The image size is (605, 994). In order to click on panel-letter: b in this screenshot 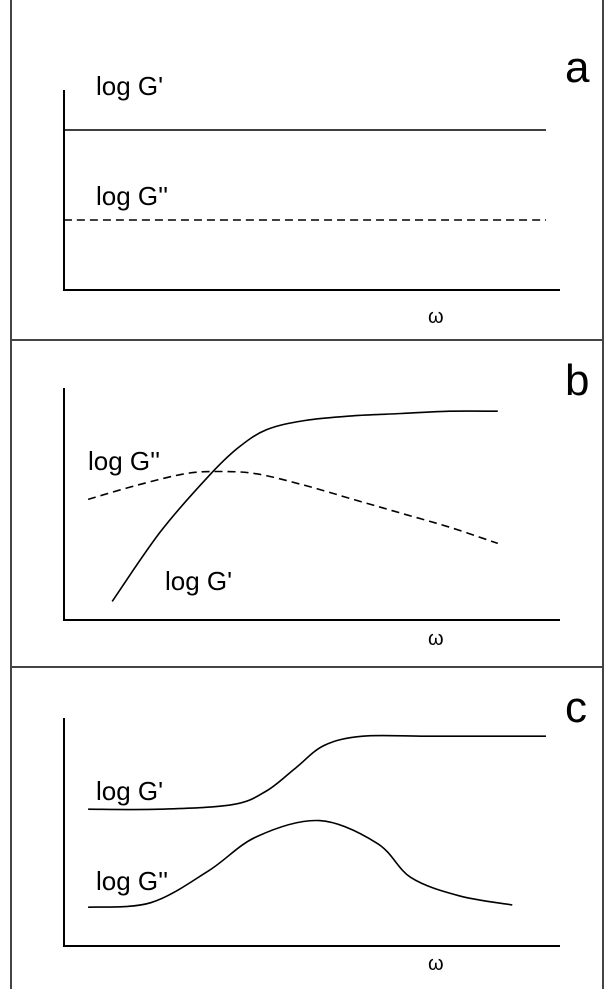, I will do `click(577, 380)`.